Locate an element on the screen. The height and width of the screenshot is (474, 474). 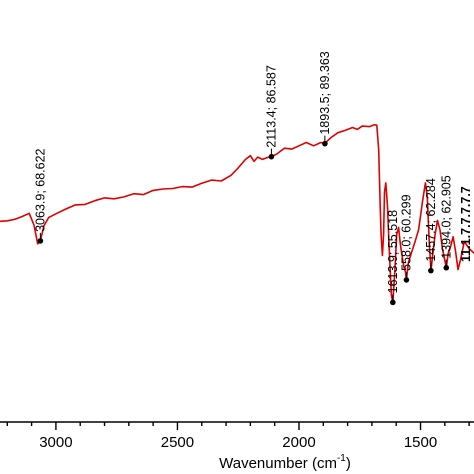
peak-annotation: 3063.9; 68.622 is located at coordinates (40, 196).